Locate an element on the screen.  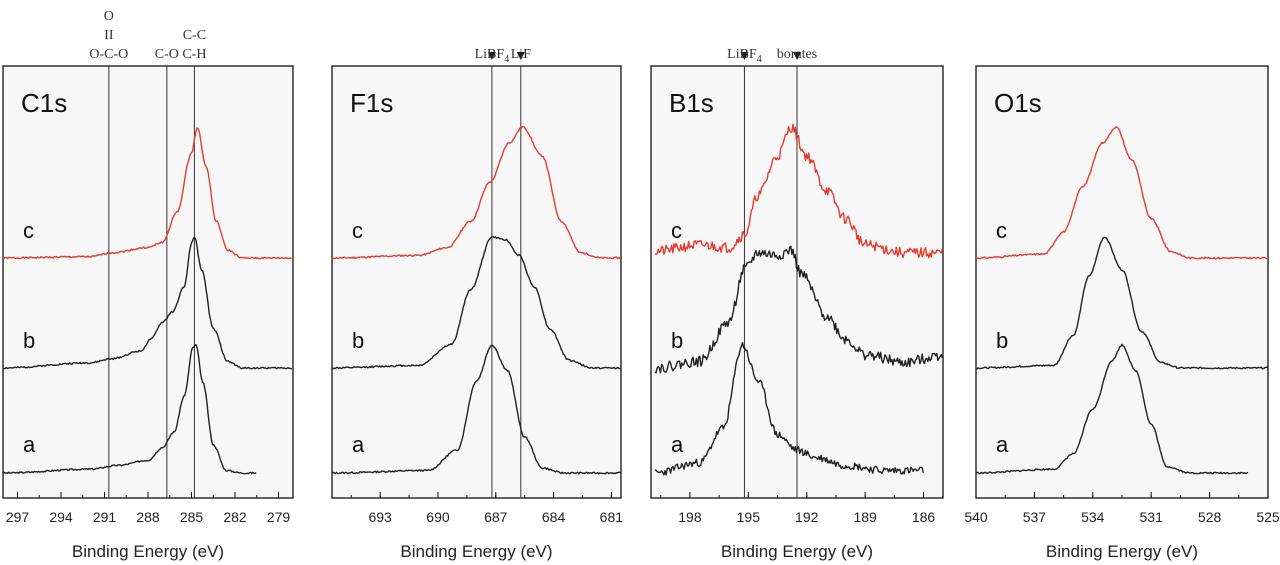
x-tick-label: 186 is located at coordinates (924, 517).